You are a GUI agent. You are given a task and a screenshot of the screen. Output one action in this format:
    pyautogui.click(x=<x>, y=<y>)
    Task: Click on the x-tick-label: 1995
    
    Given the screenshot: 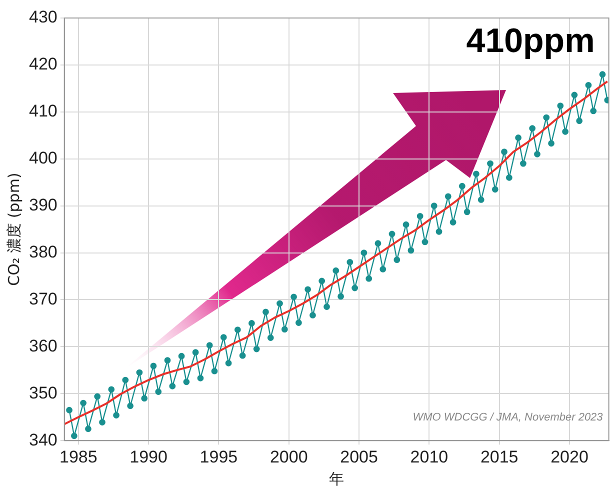 What is the action you would take?
    pyautogui.click(x=219, y=456)
    